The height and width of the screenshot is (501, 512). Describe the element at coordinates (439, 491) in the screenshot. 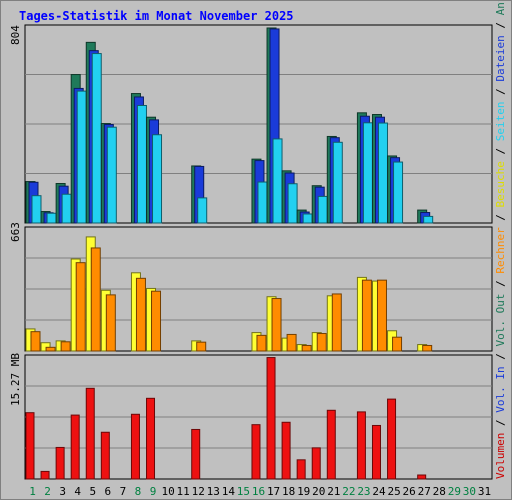

I see `x-tick-label-day-28: 28` at that location.